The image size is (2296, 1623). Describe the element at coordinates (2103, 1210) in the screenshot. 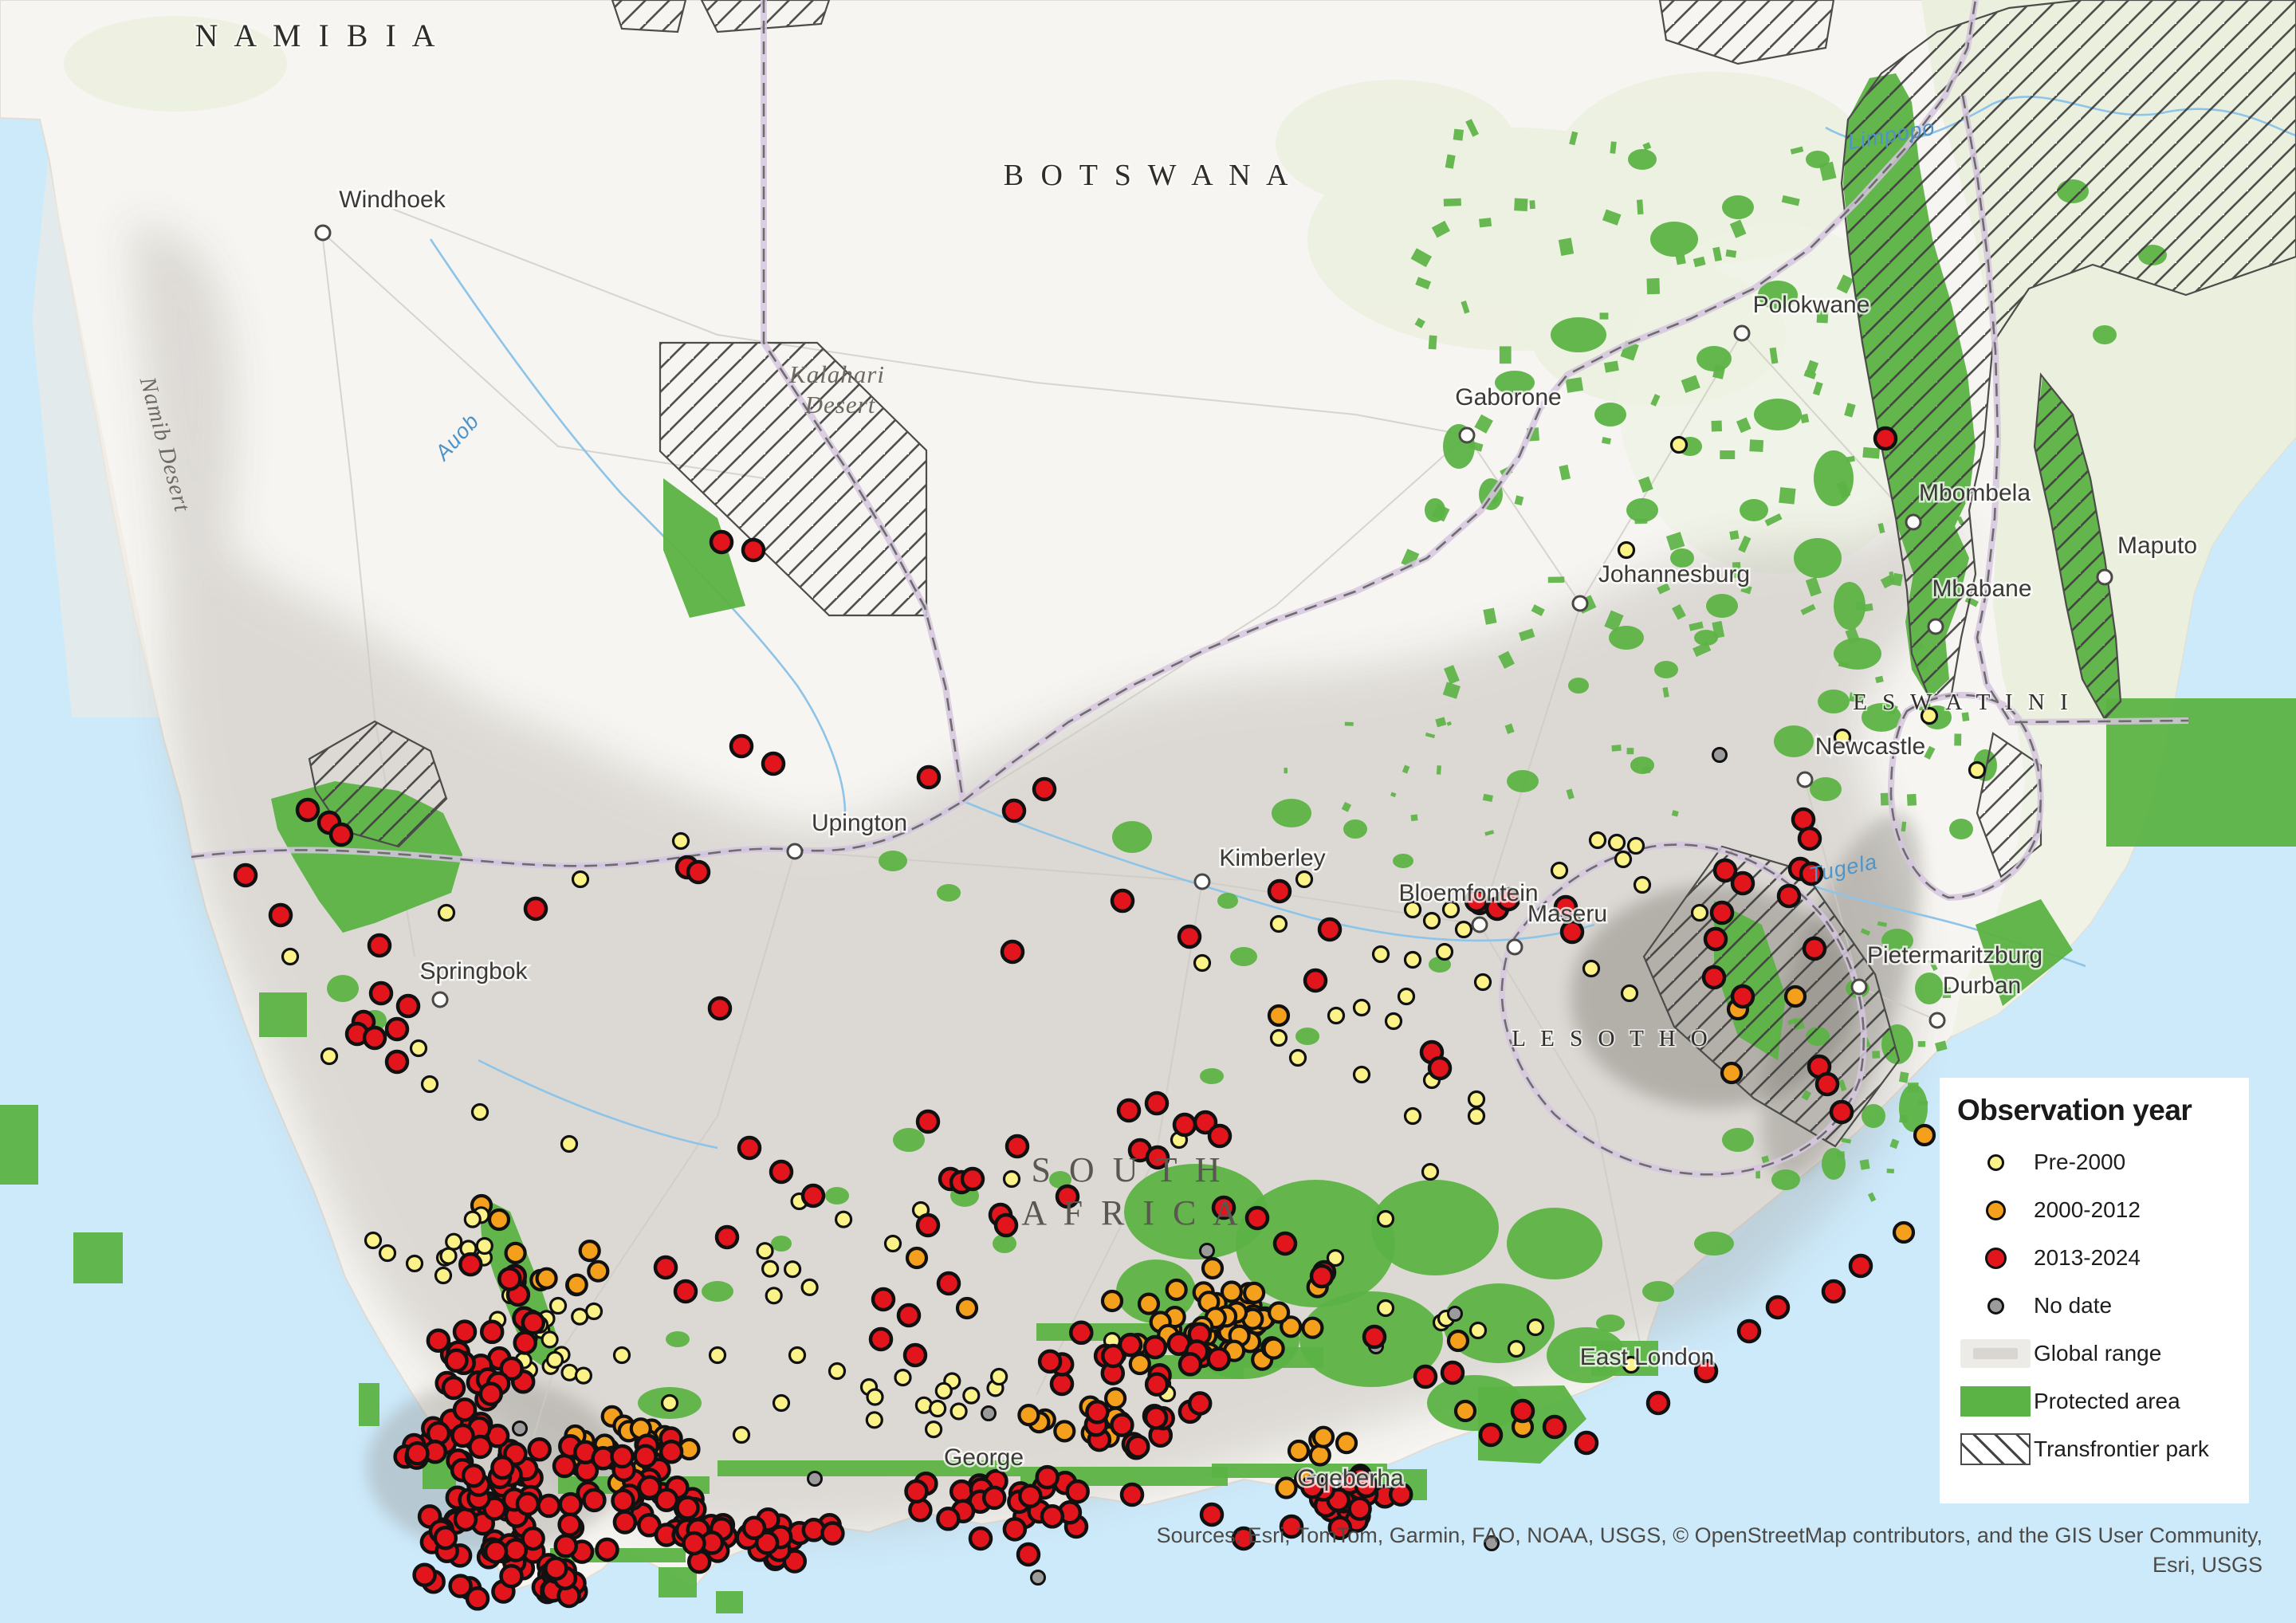

I see `legend-item-2000-2012: 2000-2012` at that location.